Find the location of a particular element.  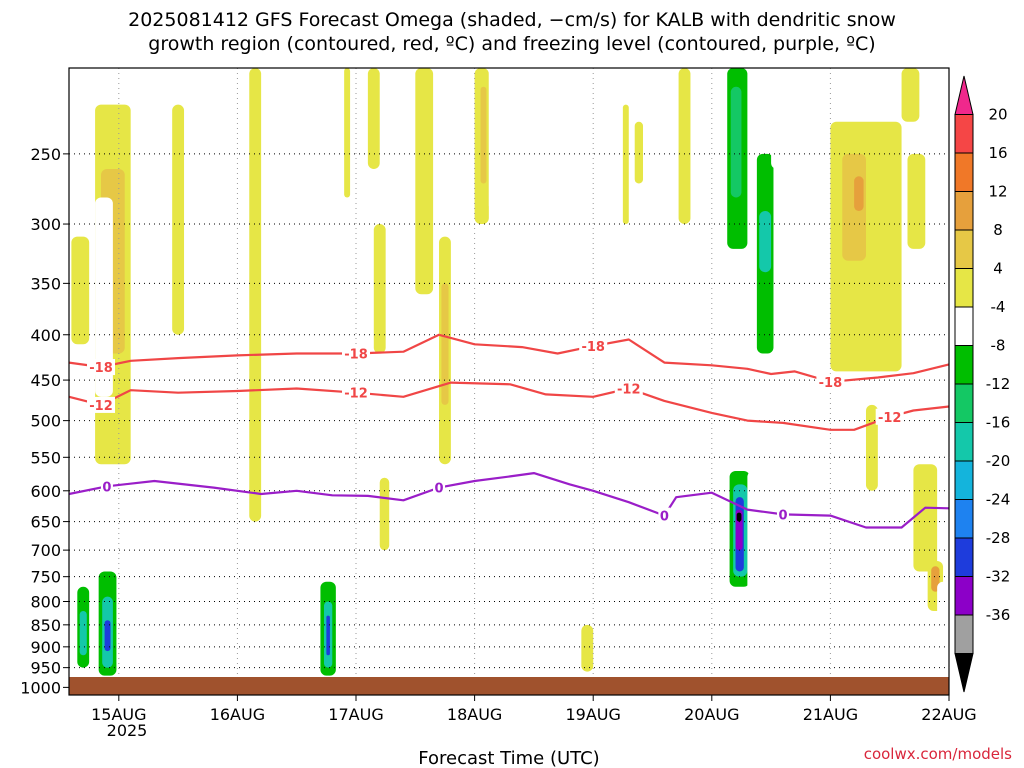

x-tick-label: 22AUG is located at coordinates (948, 714).